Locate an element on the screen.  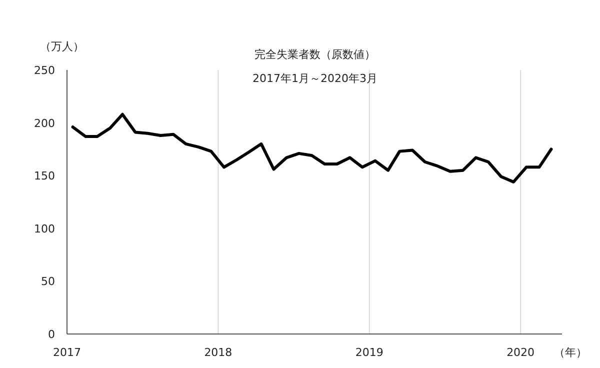
x-tick-label: 2017 is located at coordinates (67, 352).